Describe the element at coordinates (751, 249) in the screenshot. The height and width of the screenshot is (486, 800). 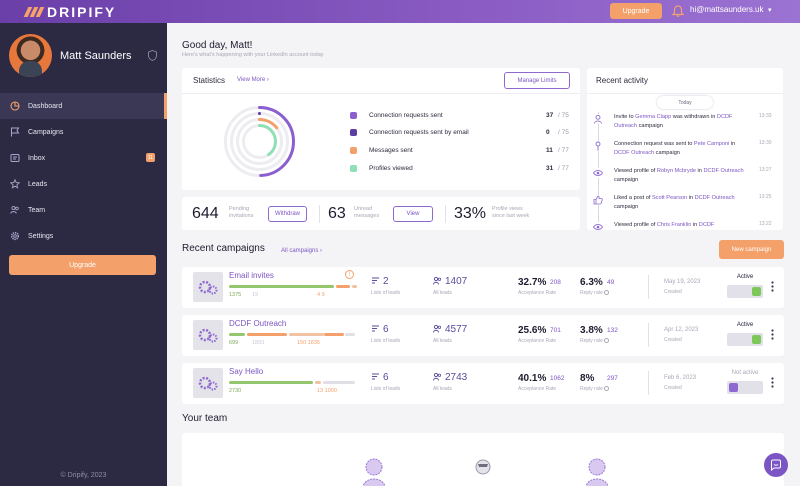
I see `new-campaign-button: New campaign` at that location.